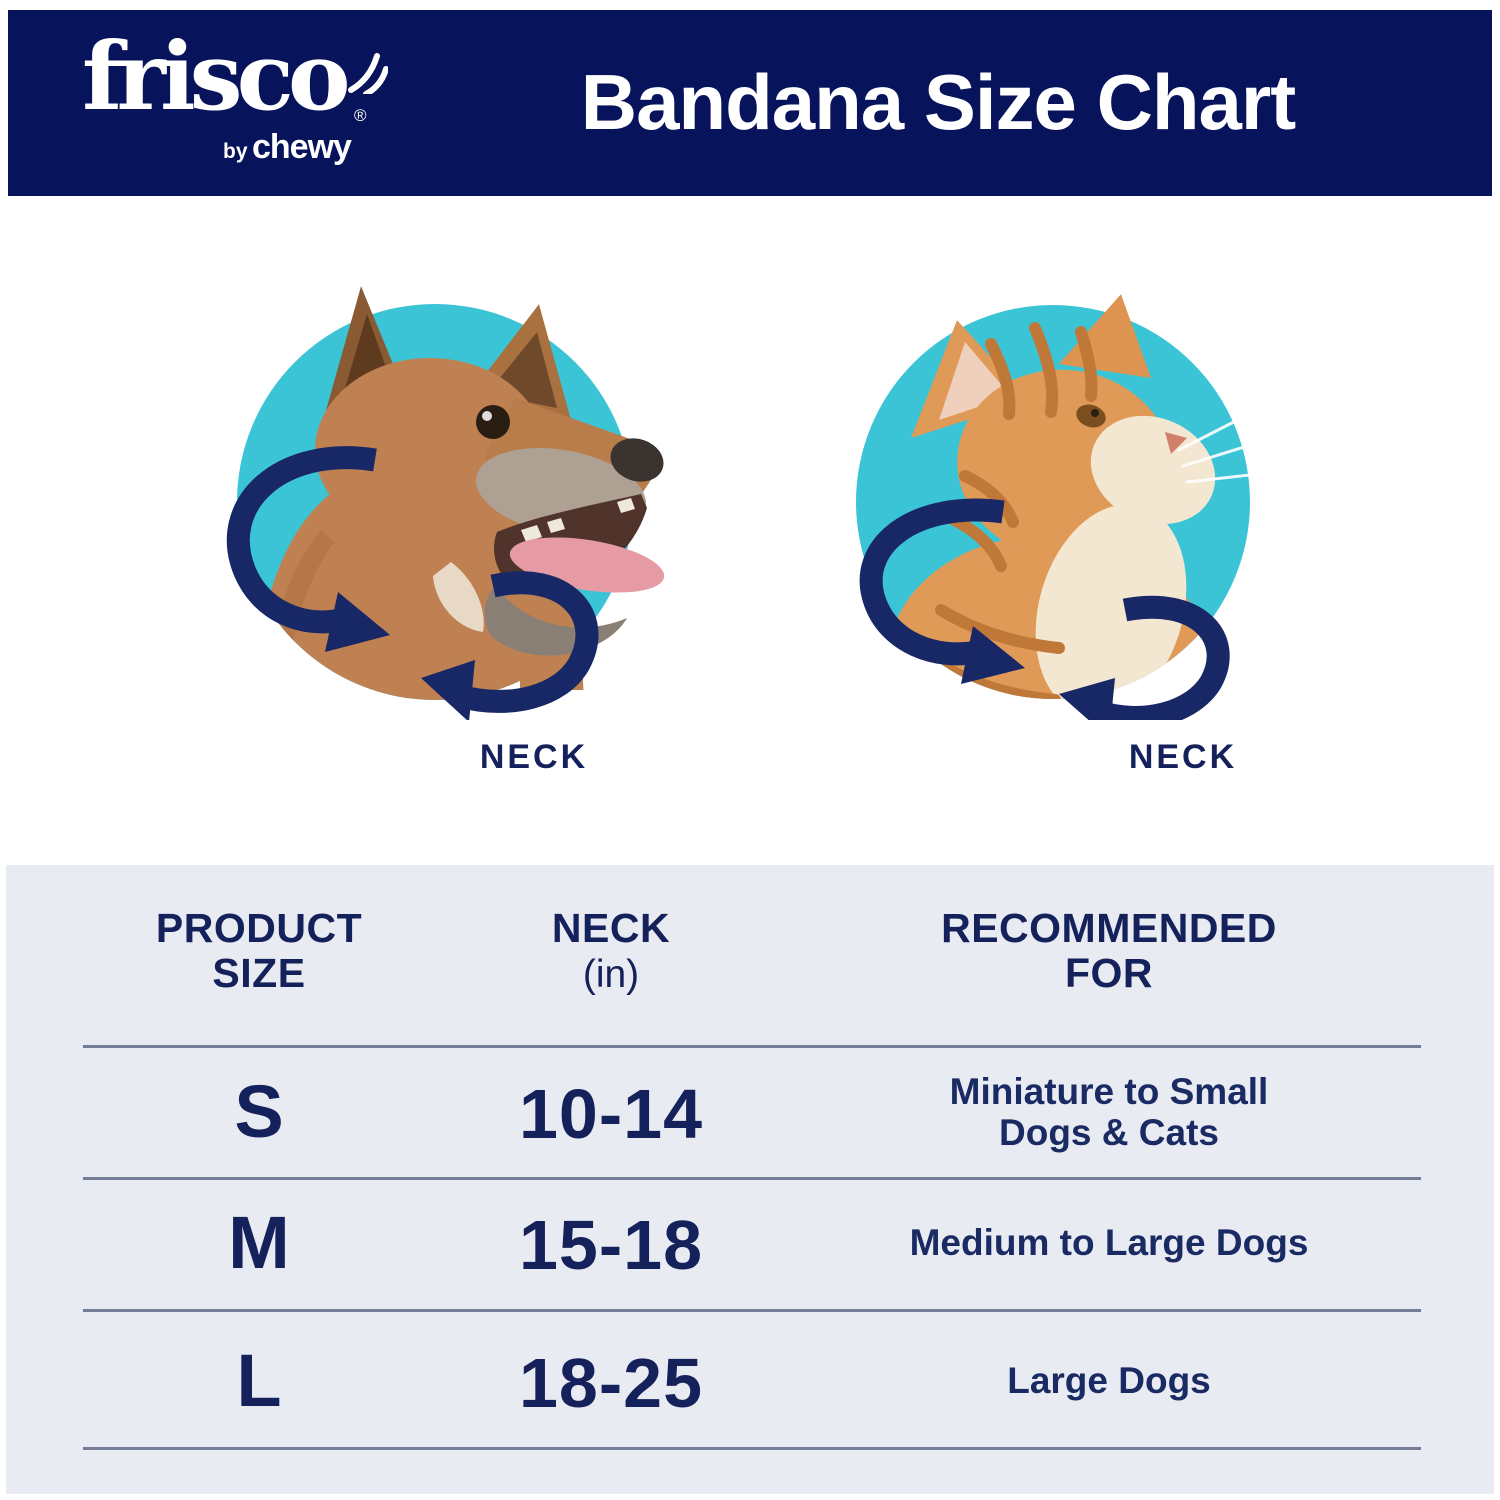 The image size is (1500, 1500). I want to click on column-header-recommended-for: RECOMMENDED FOR, so click(1109, 951).